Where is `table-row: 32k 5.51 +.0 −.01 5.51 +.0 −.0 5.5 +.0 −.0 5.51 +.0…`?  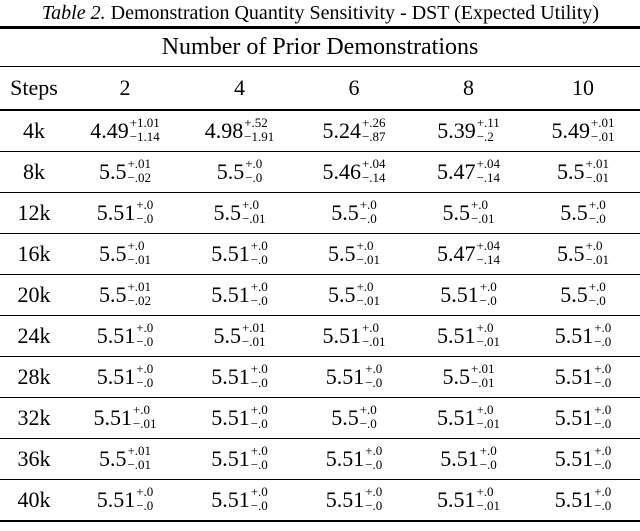
table-row: 32k 5.51 +.0 −.01 5.51 +.0 −.0 5.5 +.0 −.0 5.51 +.0… is located at coordinates (320, 418).